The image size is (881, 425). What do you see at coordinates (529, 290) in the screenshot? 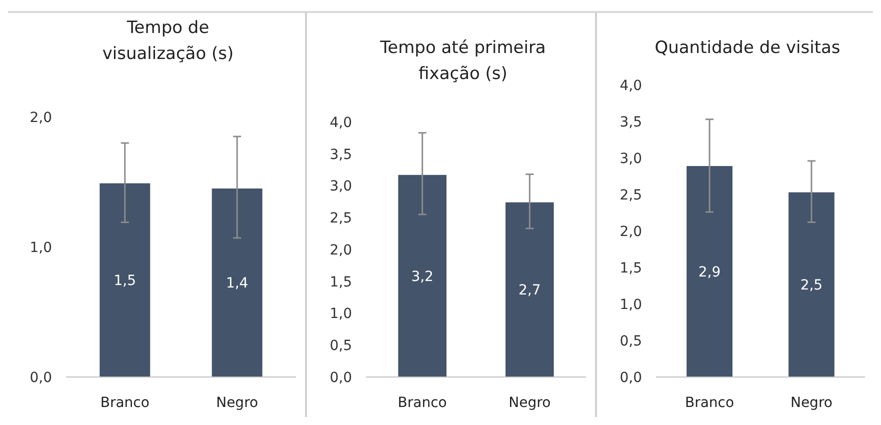
I see `data-label: 2,7` at bounding box center [529, 290].